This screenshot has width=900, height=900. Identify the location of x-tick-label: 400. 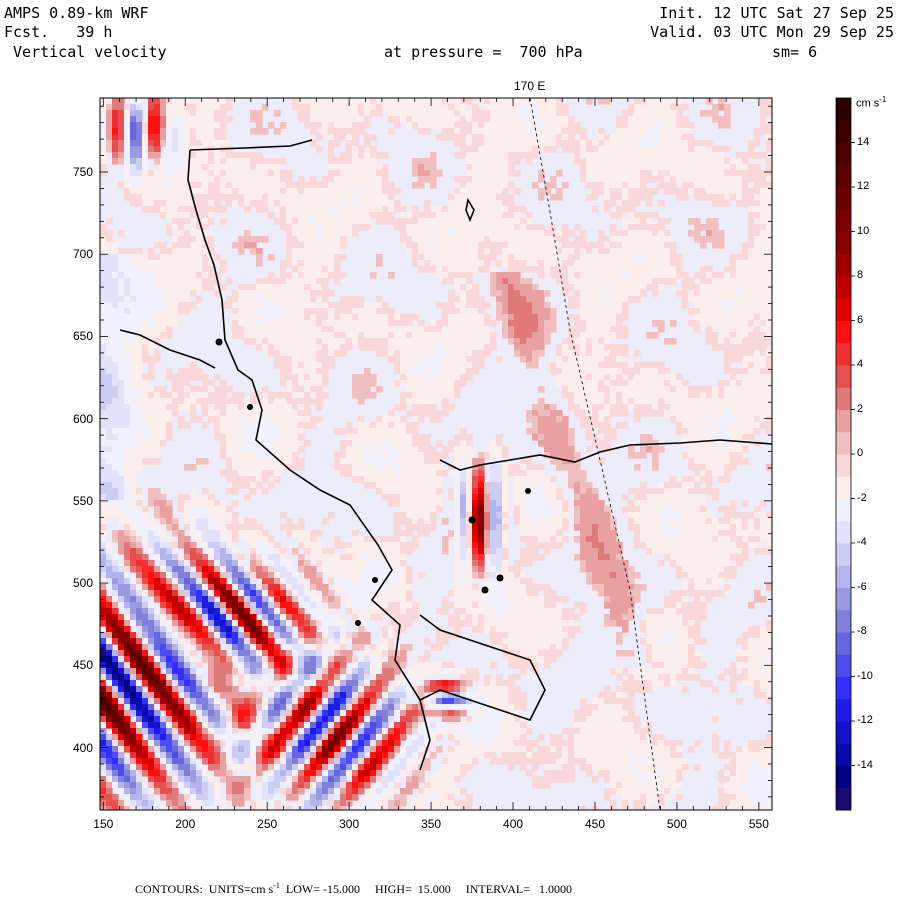
(513, 824).